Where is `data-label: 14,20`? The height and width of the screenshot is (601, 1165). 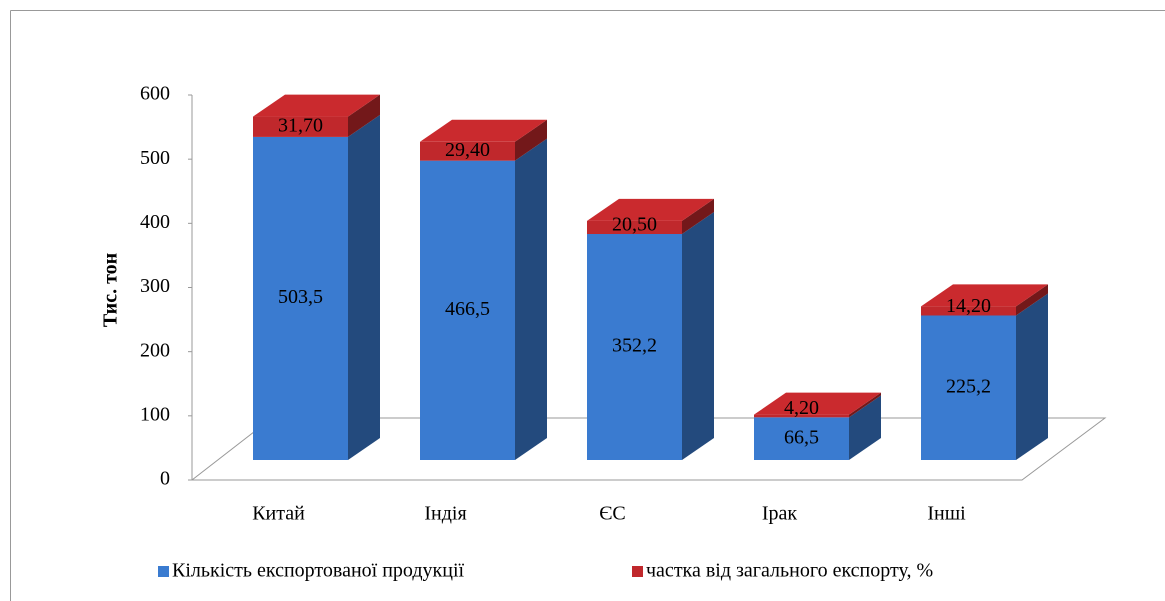 data-label: 14,20 is located at coordinates (968, 306).